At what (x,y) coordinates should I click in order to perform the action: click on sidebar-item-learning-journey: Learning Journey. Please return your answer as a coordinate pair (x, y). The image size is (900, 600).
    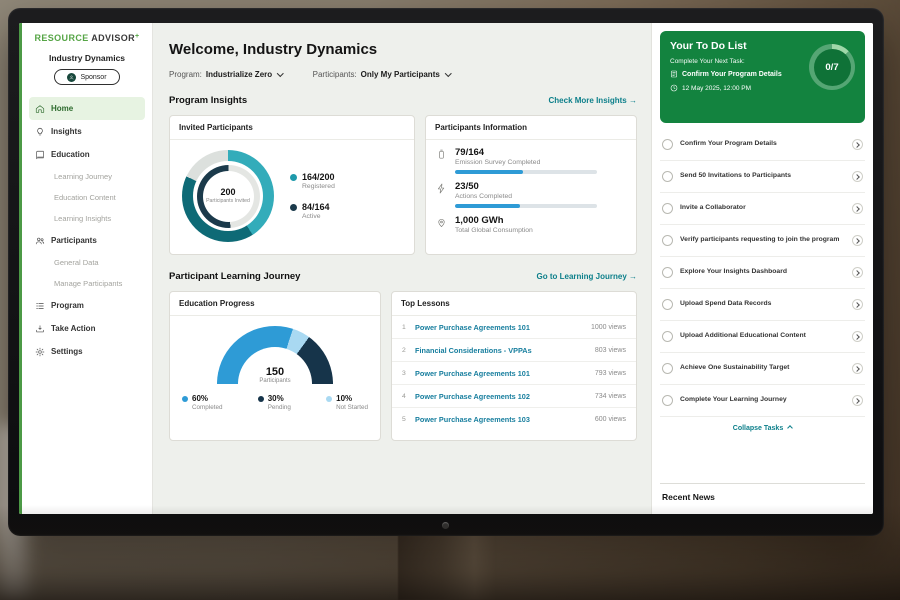
    Looking at the image, I should click on (87, 176).